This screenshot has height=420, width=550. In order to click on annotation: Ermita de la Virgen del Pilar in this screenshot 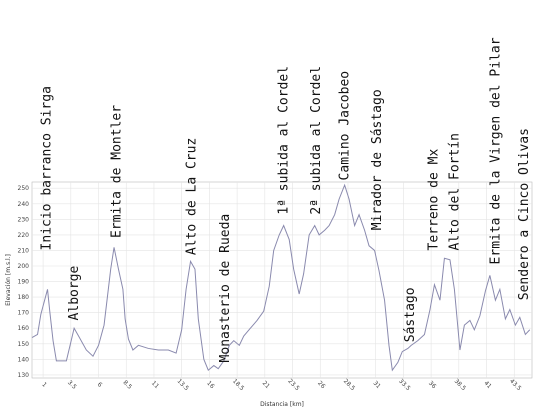, I will do `click(495, 150)`.